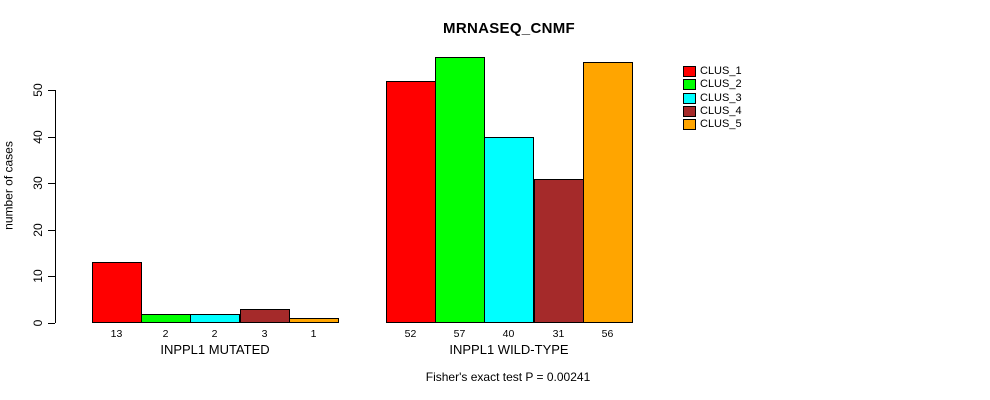 The height and width of the screenshot is (400, 990). I want to click on bar-value-label-clus-5-inppl1-wild-type: 56, so click(607, 334).